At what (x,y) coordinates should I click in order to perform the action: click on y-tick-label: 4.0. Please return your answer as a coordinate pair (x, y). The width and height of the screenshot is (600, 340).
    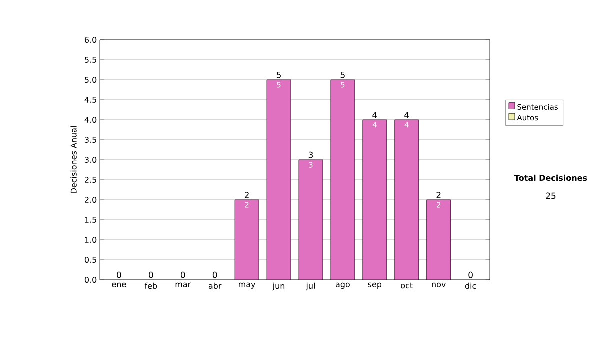
    Looking at the image, I should click on (90, 120).